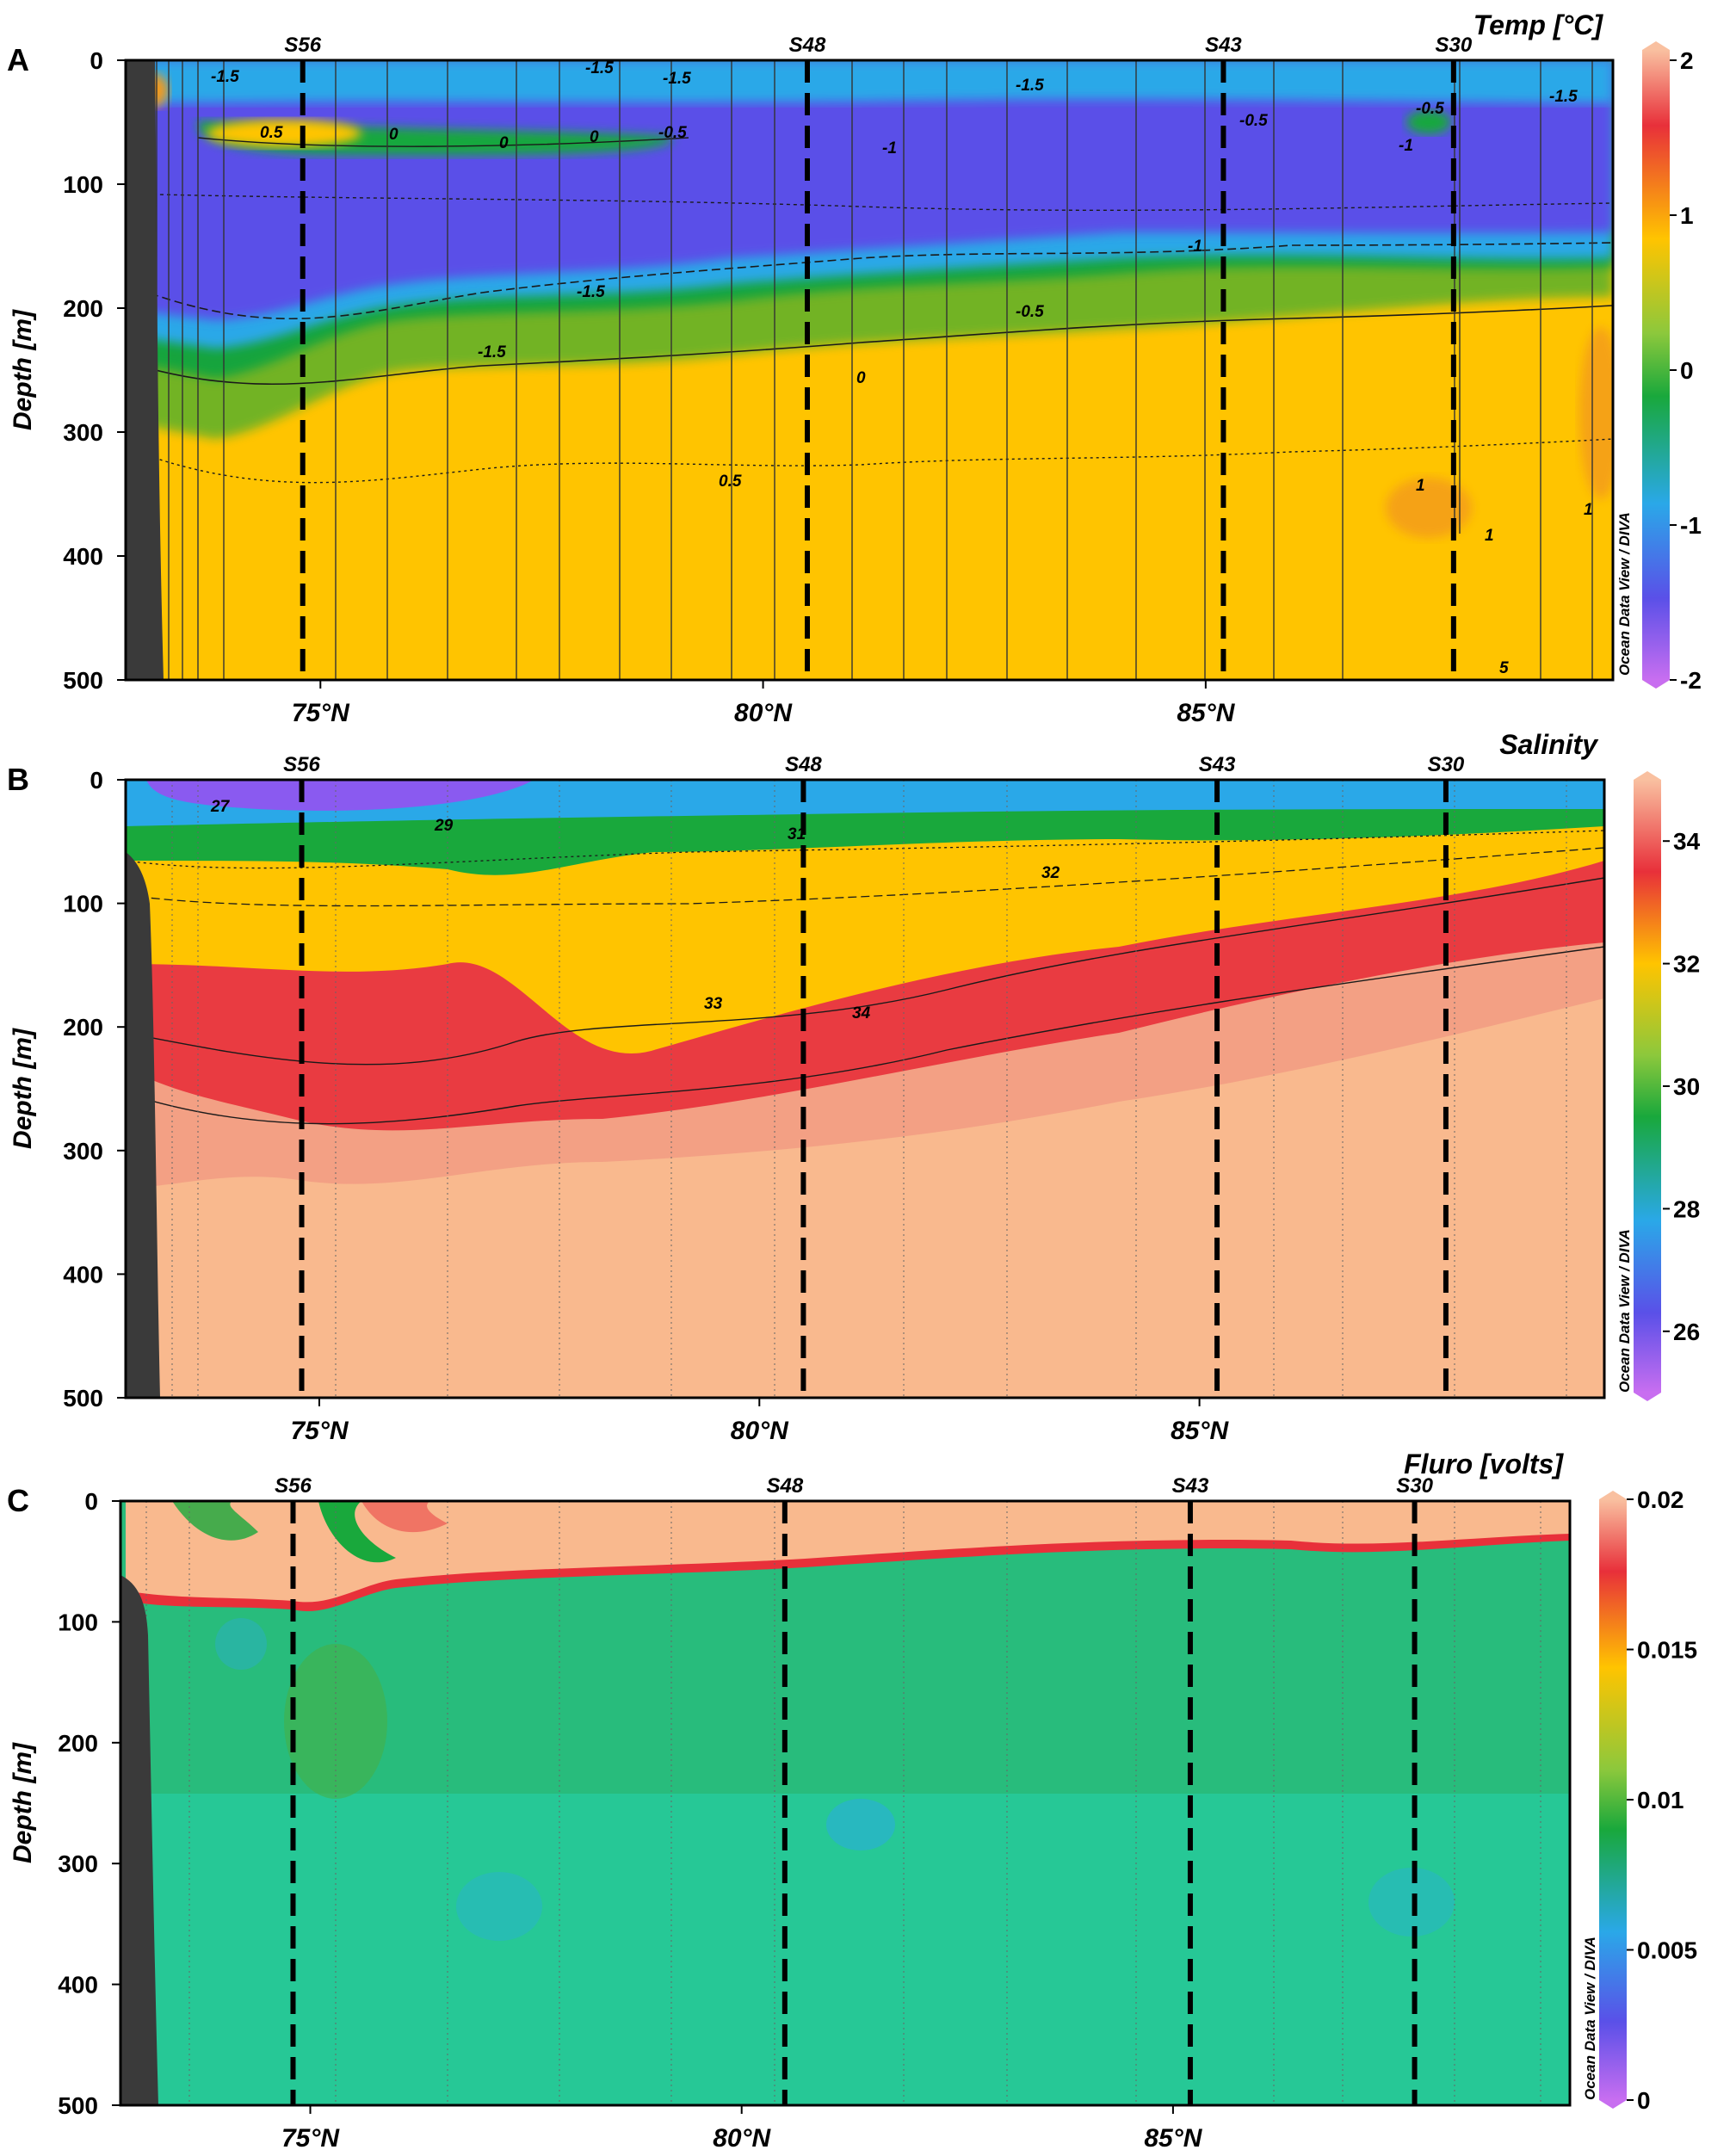  I want to click on contour-label: 29, so click(444, 826).